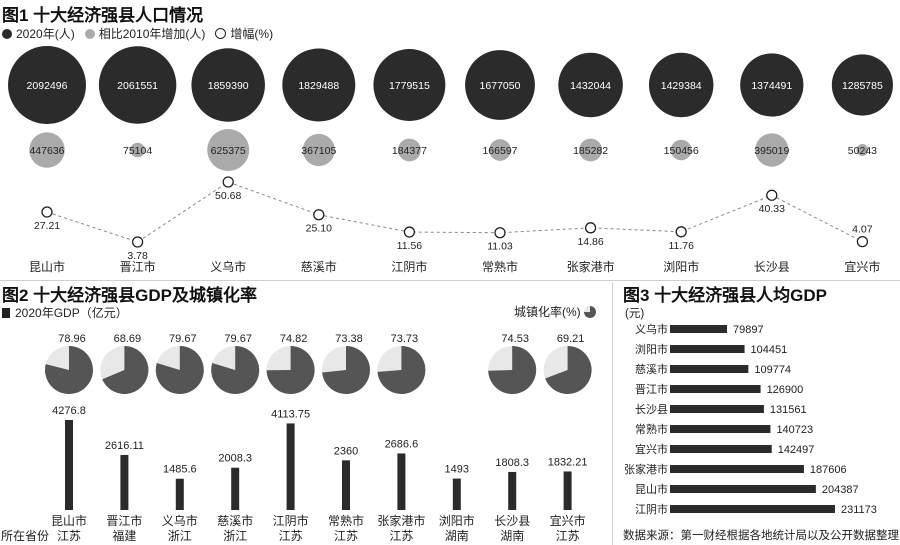 This screenshot has height=545, width=900. Describe the element at coordinates (318, 151) in the screenshot. I see `increase-label: 367105` at that location.